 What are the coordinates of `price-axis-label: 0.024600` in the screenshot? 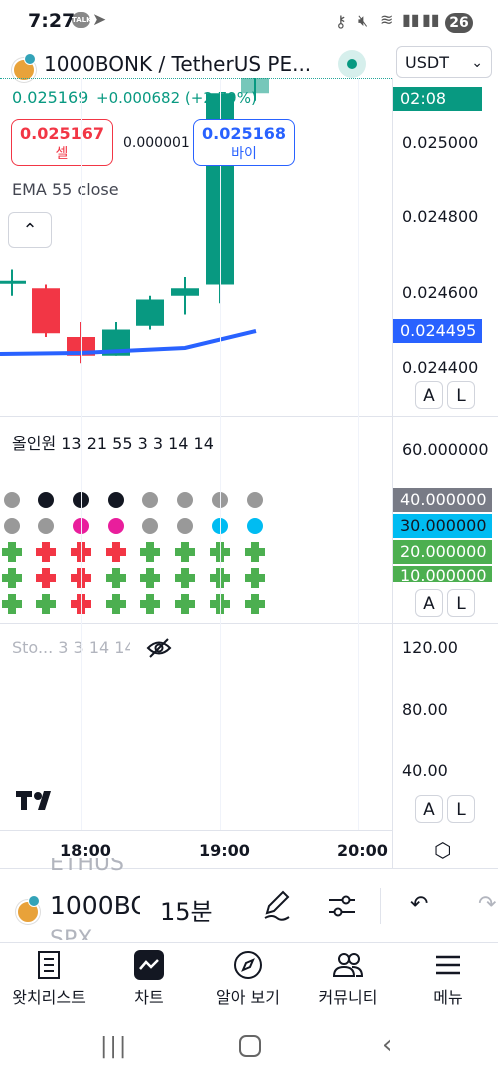 It's located at (440, 292).